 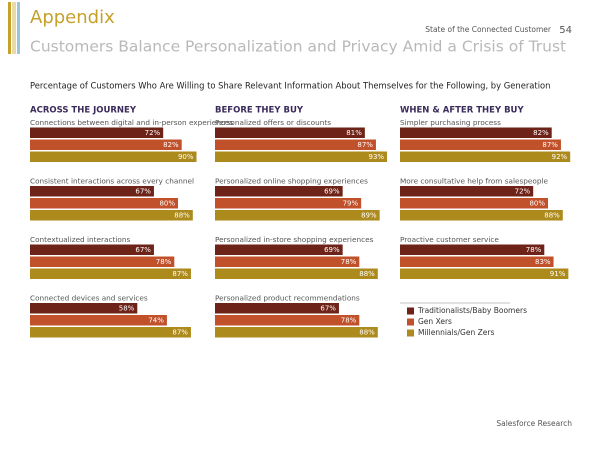 What do you see at coordinates (565, 30) in the screenshot?
I see `page-number: 54` at bounding box center [565, 30].